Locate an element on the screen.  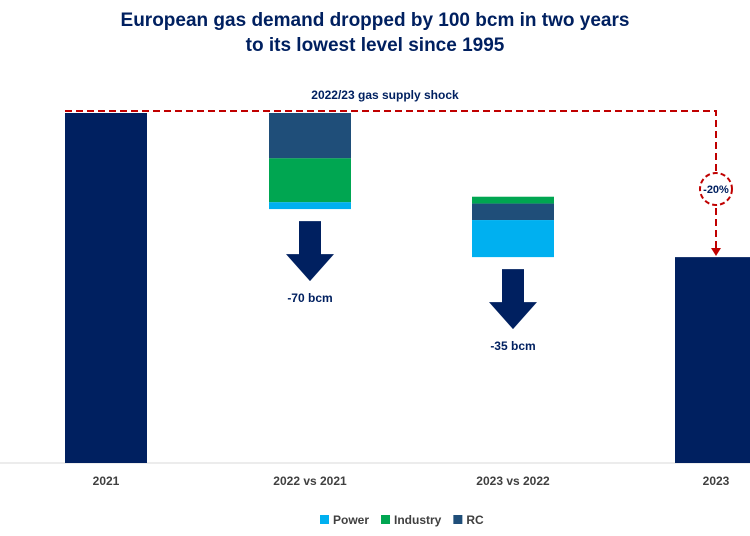
legend-swatch-power is located at coordinates (324, 519).